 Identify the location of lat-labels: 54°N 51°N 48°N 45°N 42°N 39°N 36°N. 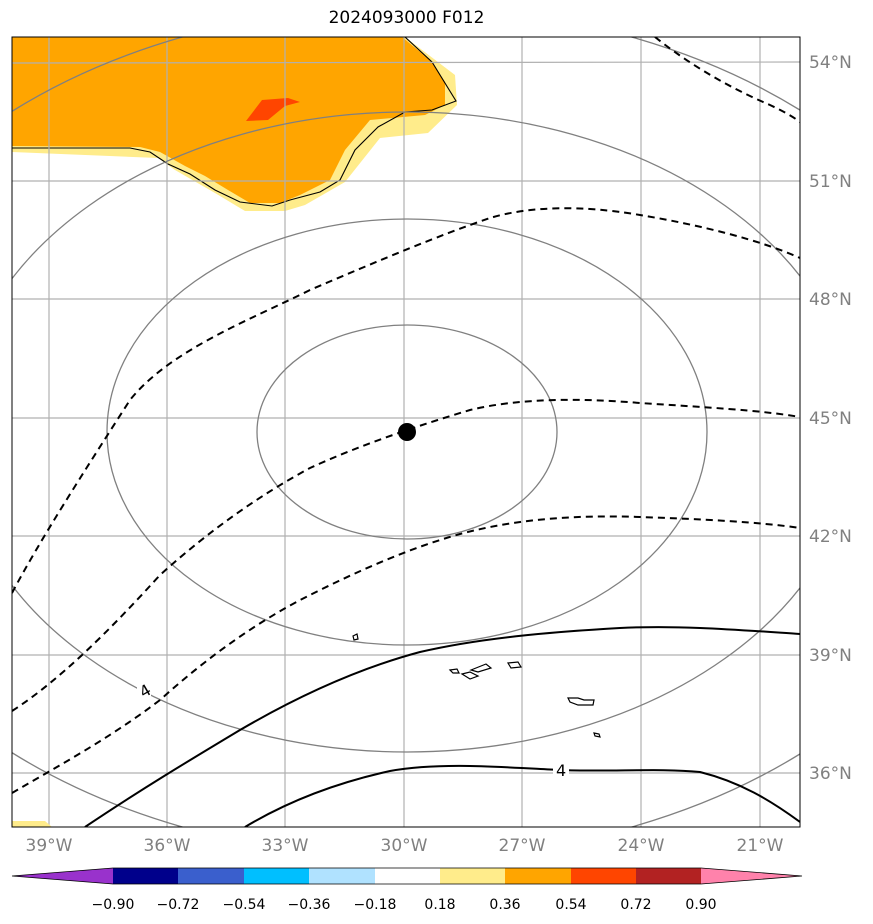
(830, 418).